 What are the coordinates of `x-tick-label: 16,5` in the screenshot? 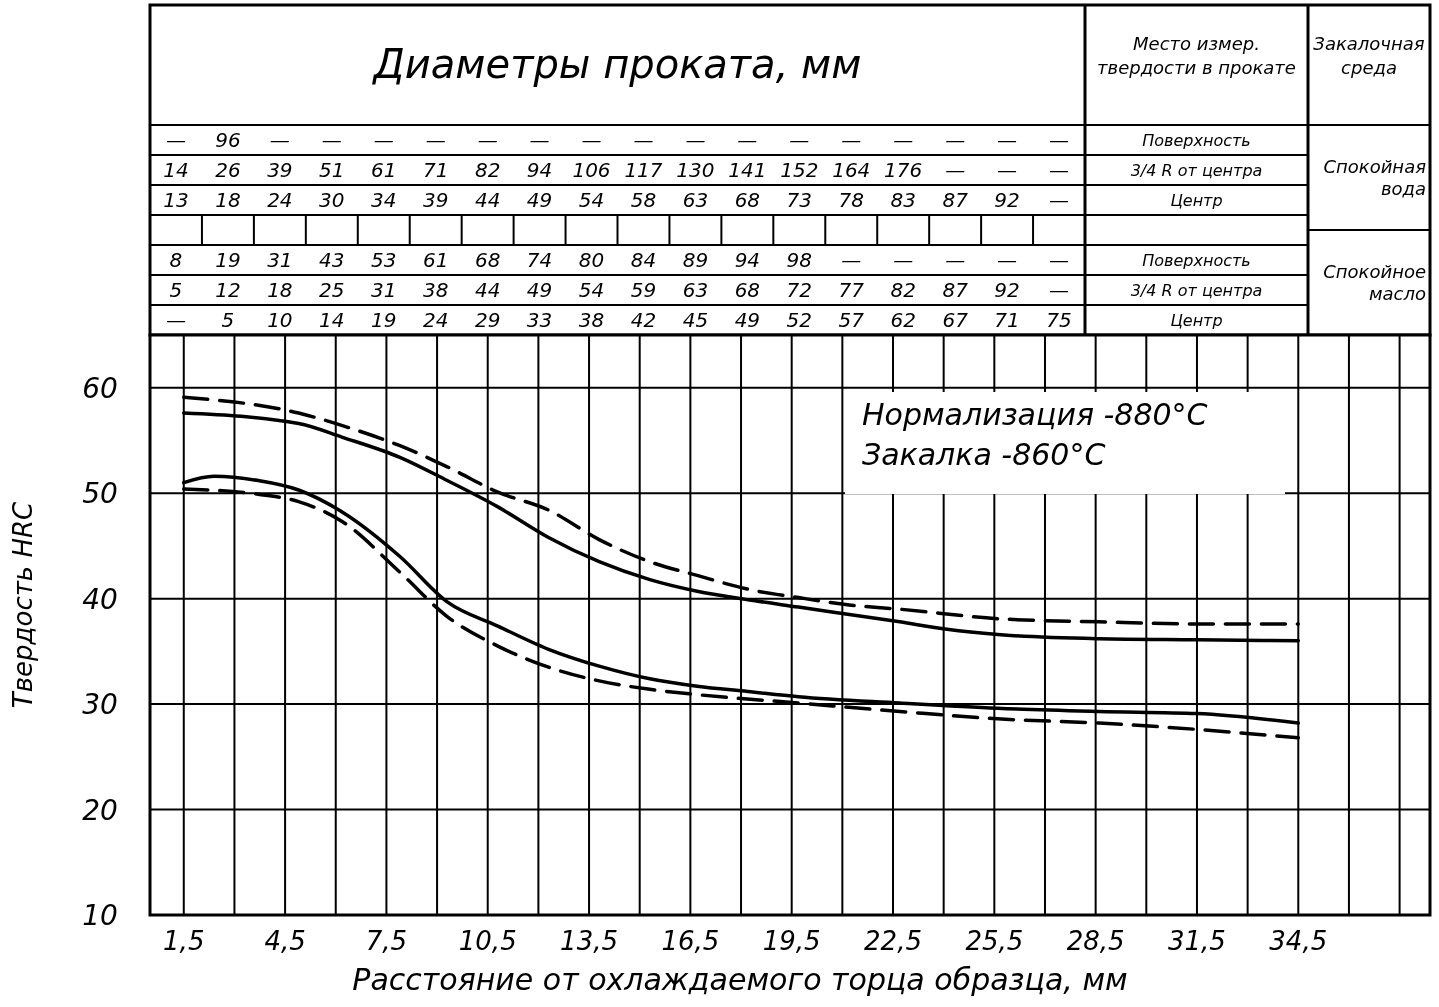 It's located at (690, 941).